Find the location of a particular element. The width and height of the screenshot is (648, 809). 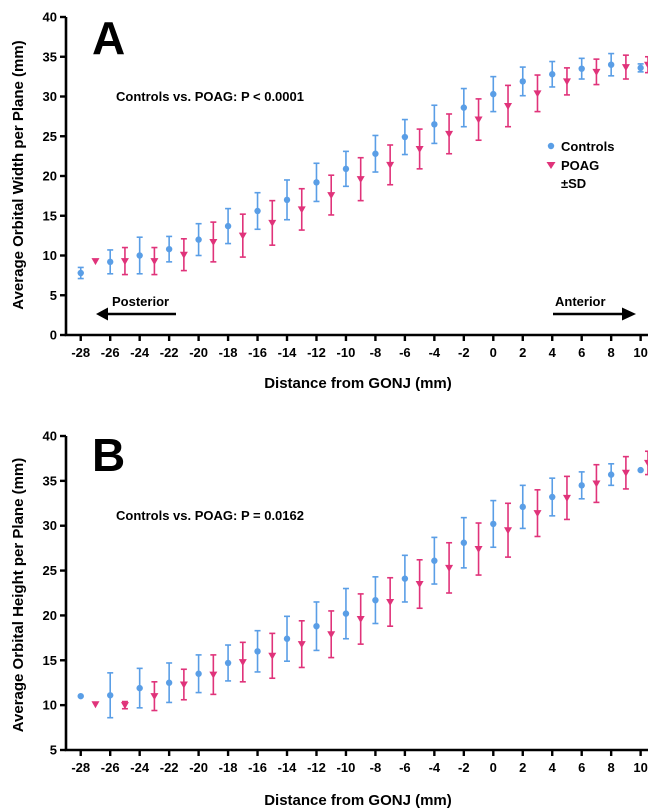

panel-letter-a: A is located at coordinates (108, 38).